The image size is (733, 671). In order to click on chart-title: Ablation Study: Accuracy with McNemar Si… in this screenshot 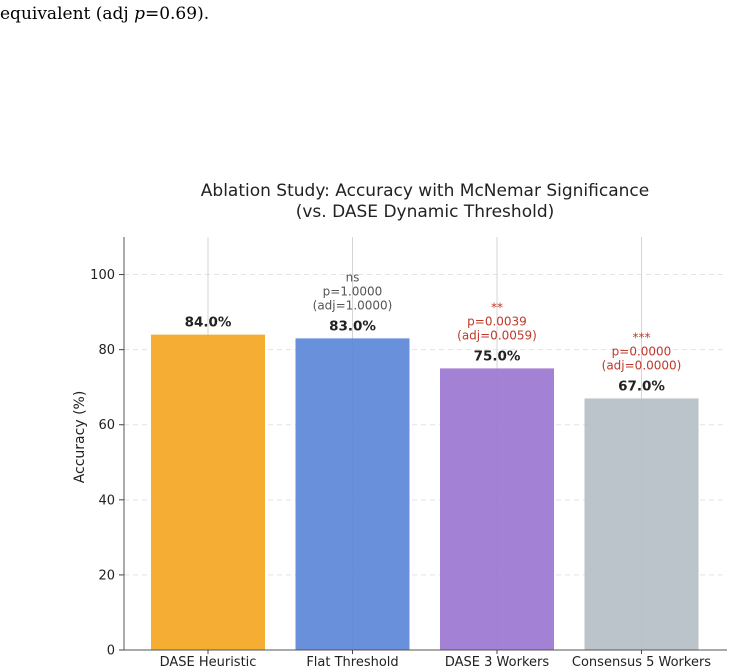, I will do `click(425, 191)`.